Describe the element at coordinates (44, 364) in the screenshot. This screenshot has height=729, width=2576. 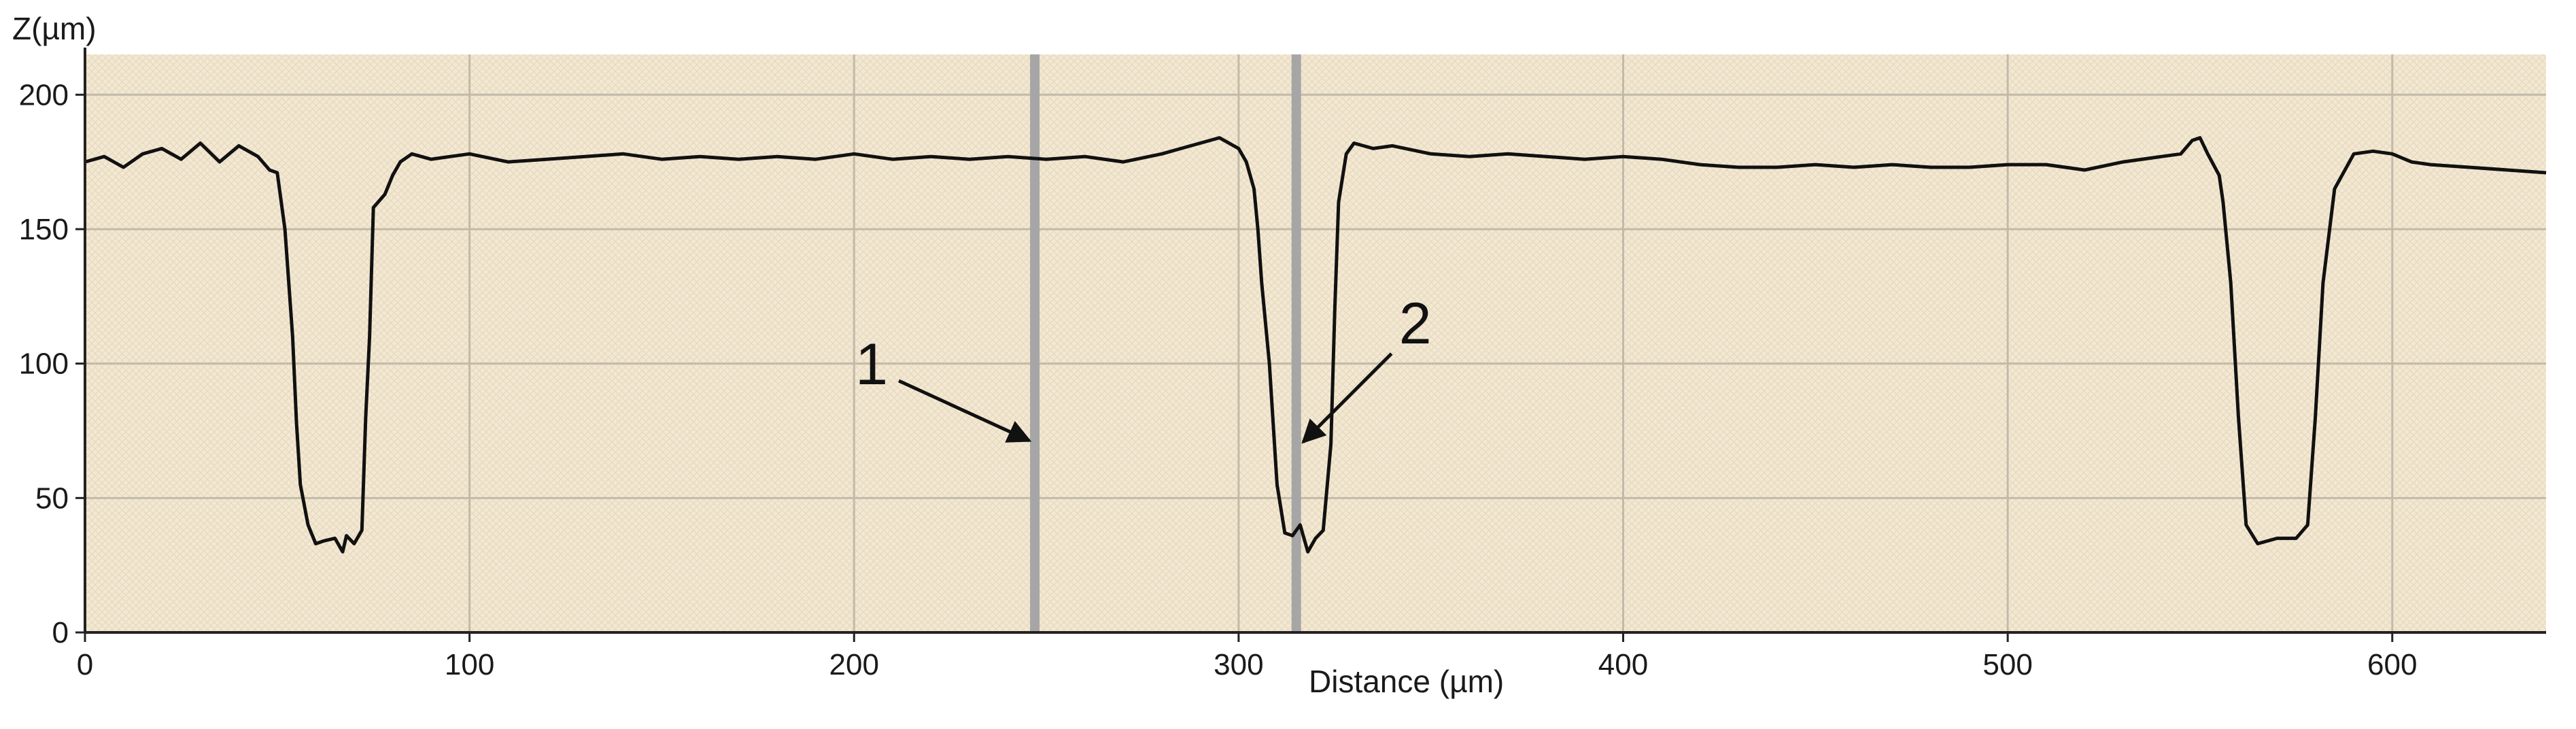
I see `y-tick-label: 100` at that location.